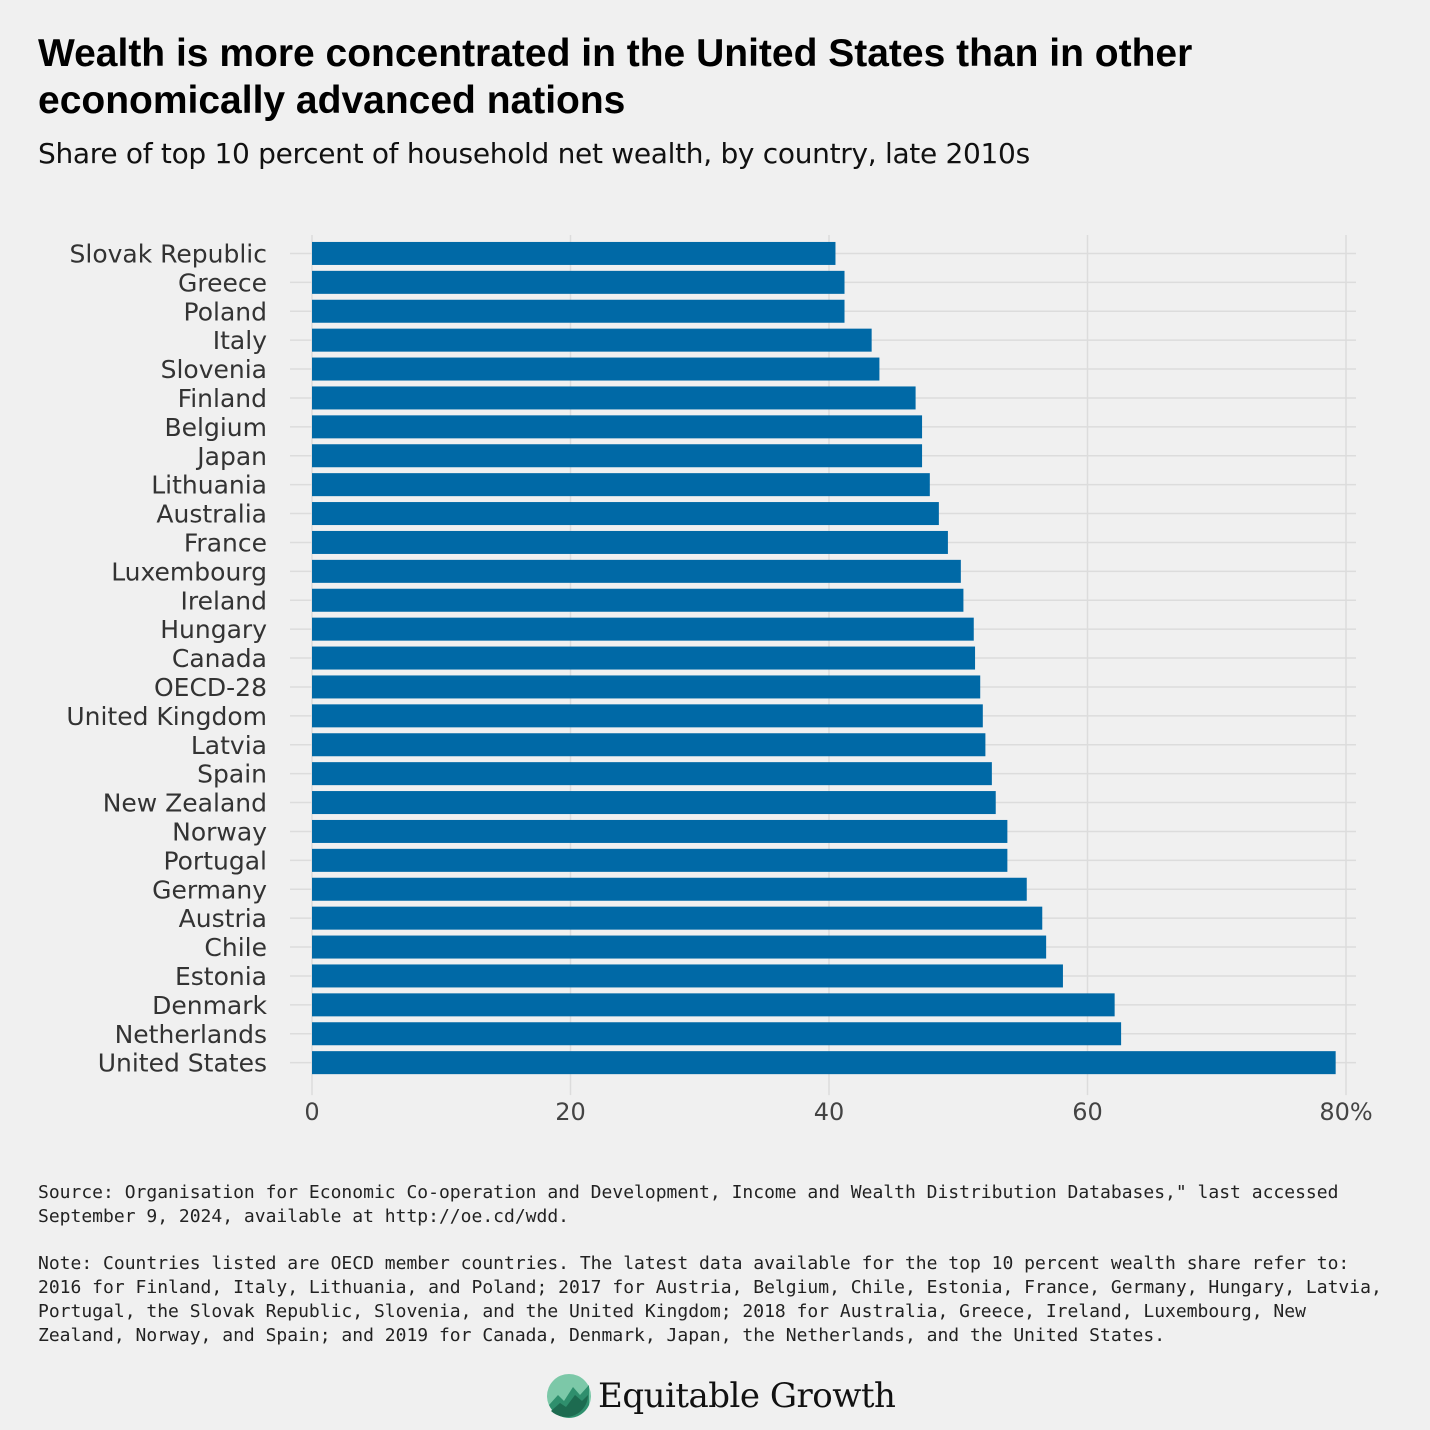 Image resolution: width=1430 pixels, height=1430 pixels. I want to click on category-label: Denmark, so click(209, 1005).